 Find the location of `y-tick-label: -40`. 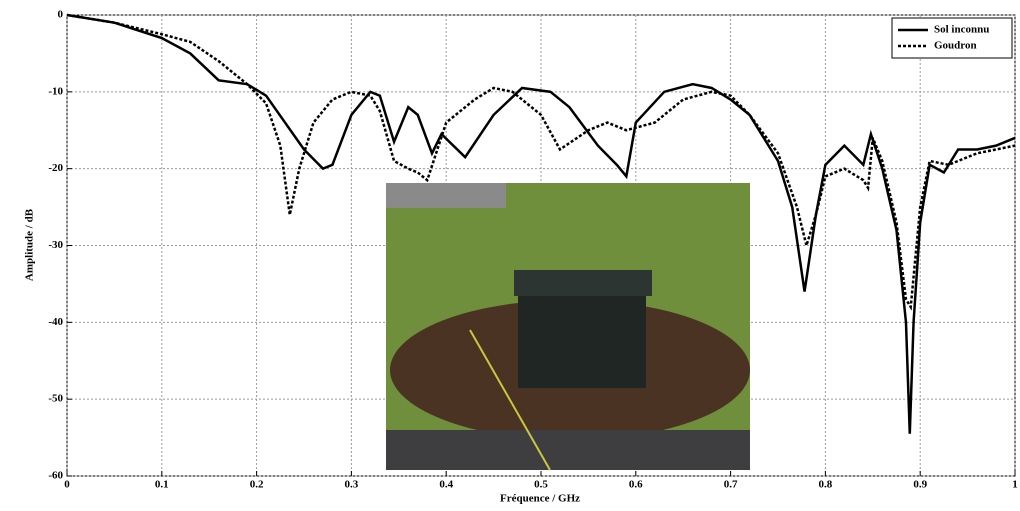

y-tick-label: -40 is located at coordinates (55, 322).